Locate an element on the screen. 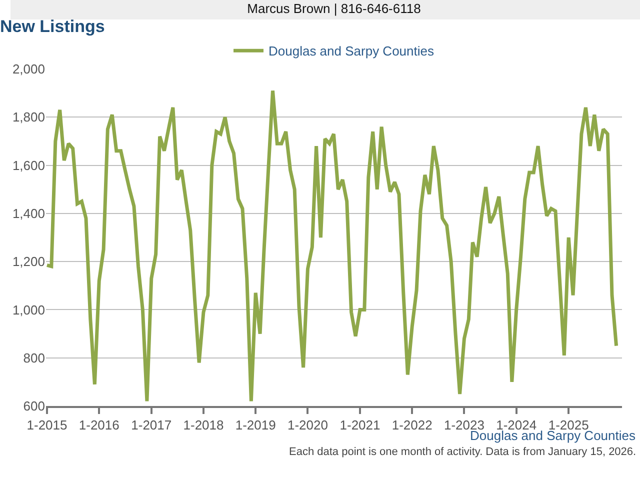 The image size is (640, 480). x-tick-label: 1-2016 is located at coordinates (99, 425).